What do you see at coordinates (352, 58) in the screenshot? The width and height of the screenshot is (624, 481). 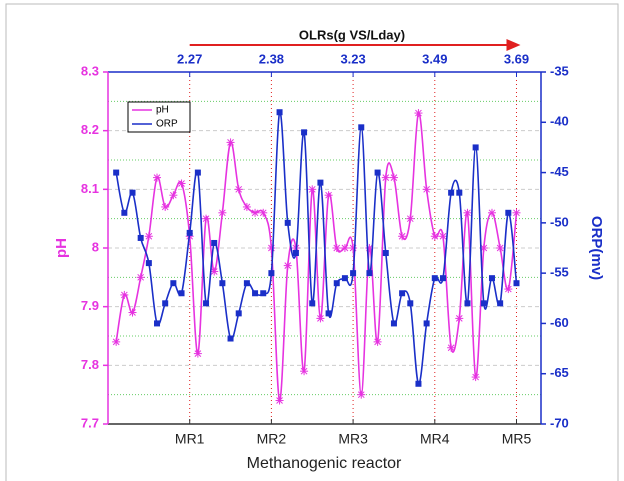 I see `top-tick-label: 3.23` at bounding box center [352, 58].